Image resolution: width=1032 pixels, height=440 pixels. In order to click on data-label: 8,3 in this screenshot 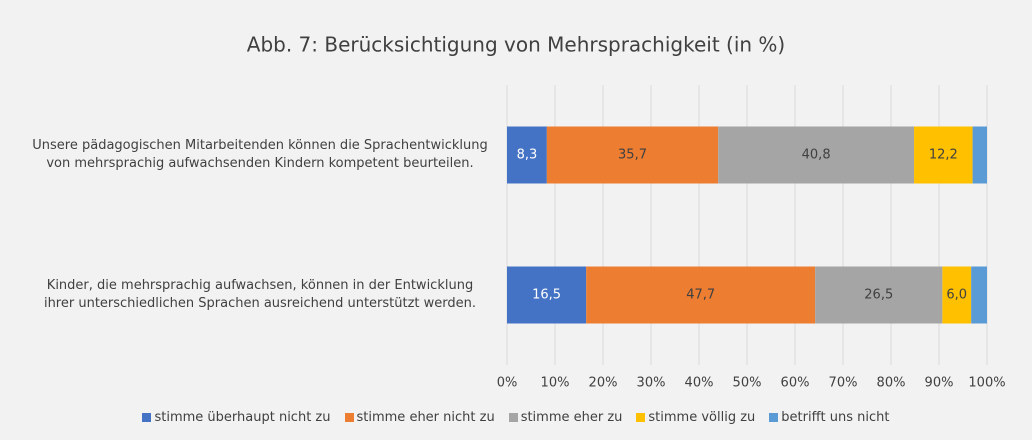, I will do `click(527, 155)`.